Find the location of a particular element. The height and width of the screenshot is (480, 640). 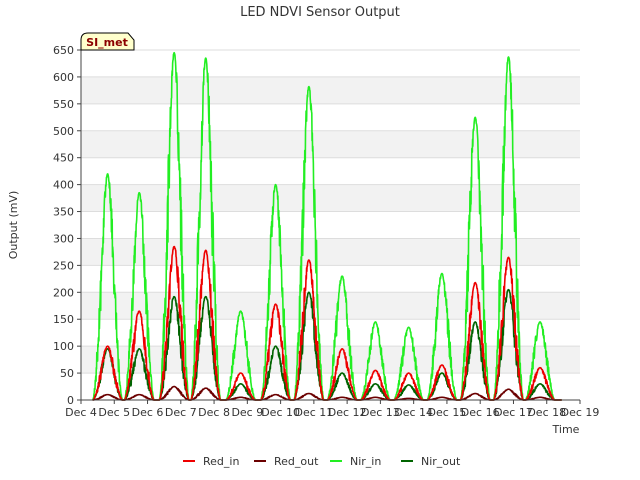

x-tick-label: Dec 13 is located at coordinates (380, 412).